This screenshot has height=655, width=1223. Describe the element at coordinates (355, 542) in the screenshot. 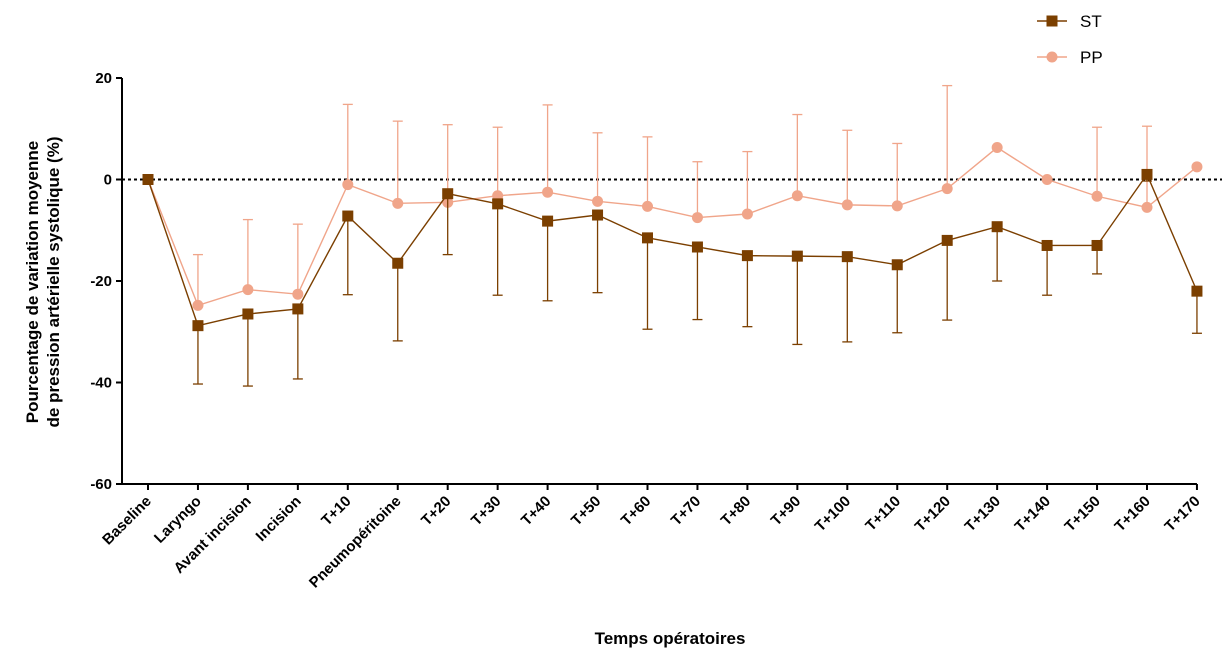

I see `x-tick-label: Pneumopéritoine` at that location.